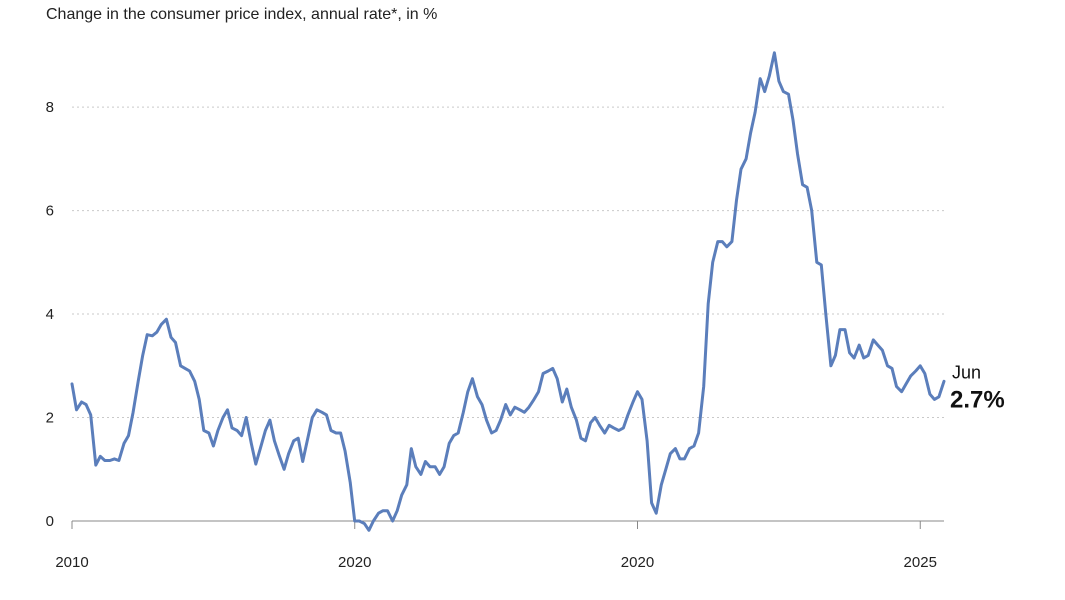 The image size is (1065, 600). Describe the element at coordinates (50, 417) in the screenshot. I see `y-tick-label-2: 2` at that location.